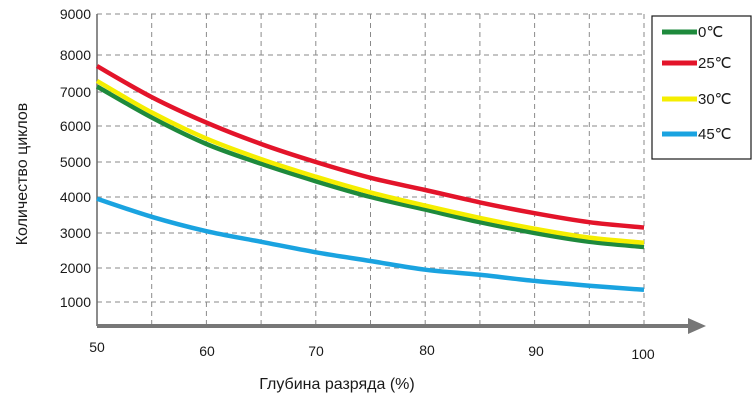 The width and height of the screenshot is (754, 398). What do you see at coordinates (75, 92) in the screenshot?
I see `y-tick-label: 7000` at bounding box center [75, 92].